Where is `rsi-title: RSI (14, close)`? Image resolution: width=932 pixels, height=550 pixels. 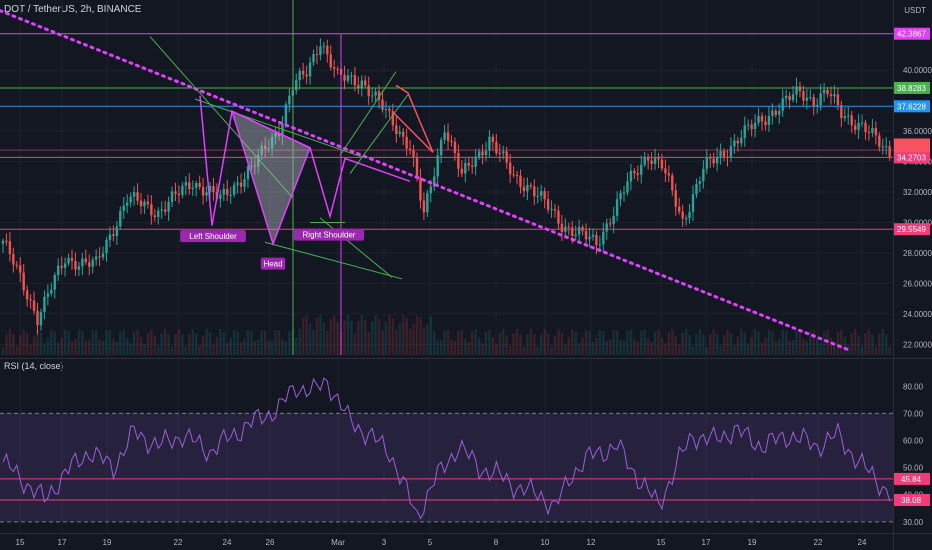
rsi-title: RSI (14, close) is located at coordinates (34, 366).